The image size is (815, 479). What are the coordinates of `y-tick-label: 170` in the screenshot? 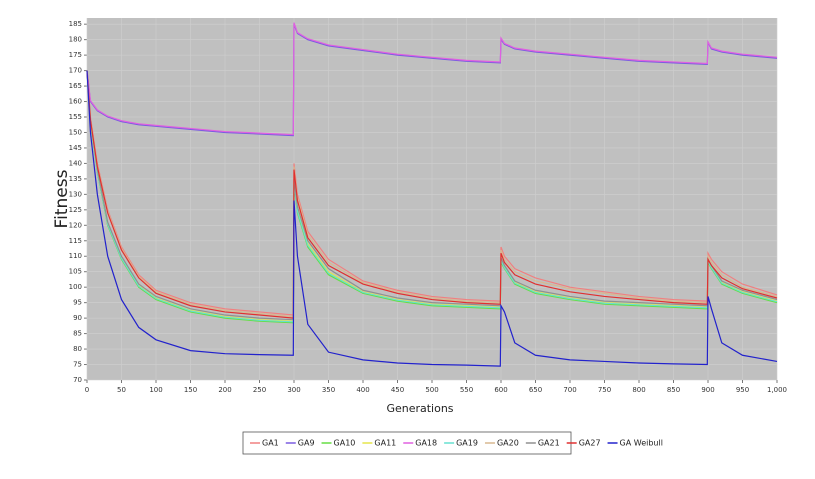 It's located at (75, 71).